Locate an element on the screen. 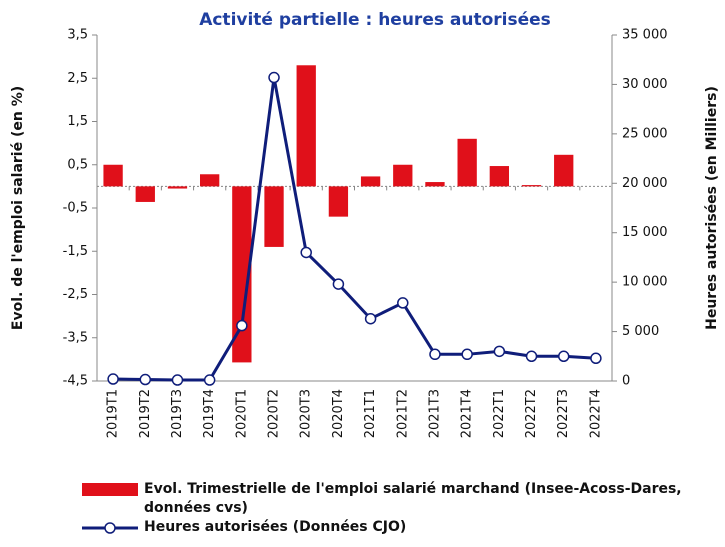  x-tick-label: 2021T4 is located at coordinates (467, 413).